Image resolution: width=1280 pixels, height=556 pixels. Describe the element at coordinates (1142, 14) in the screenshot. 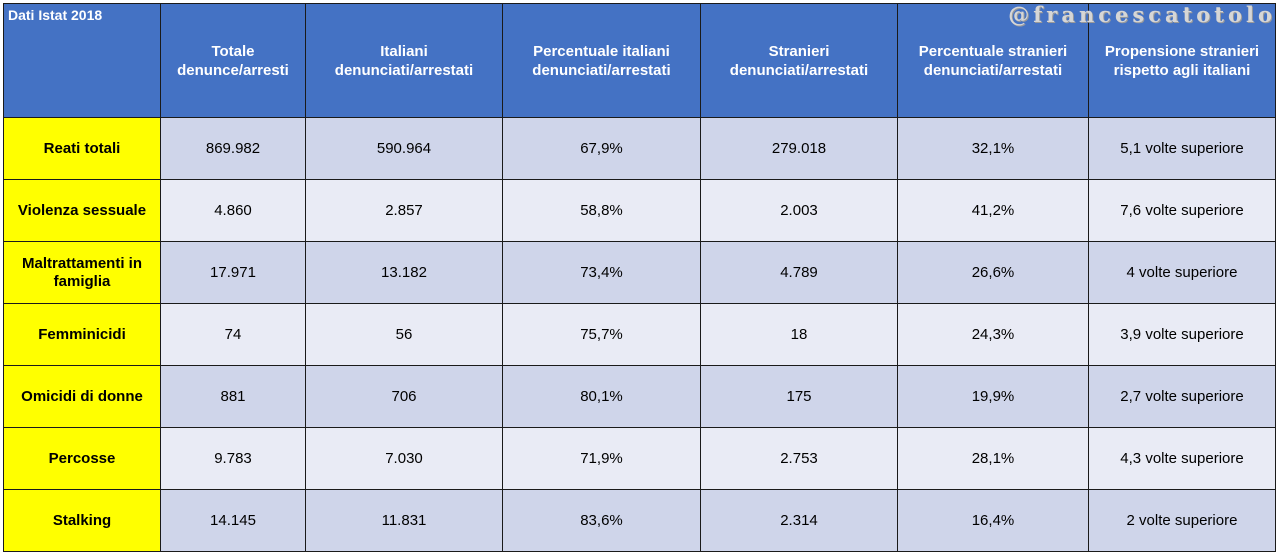

I see `watermark-text: @francescatotolo` at that location.